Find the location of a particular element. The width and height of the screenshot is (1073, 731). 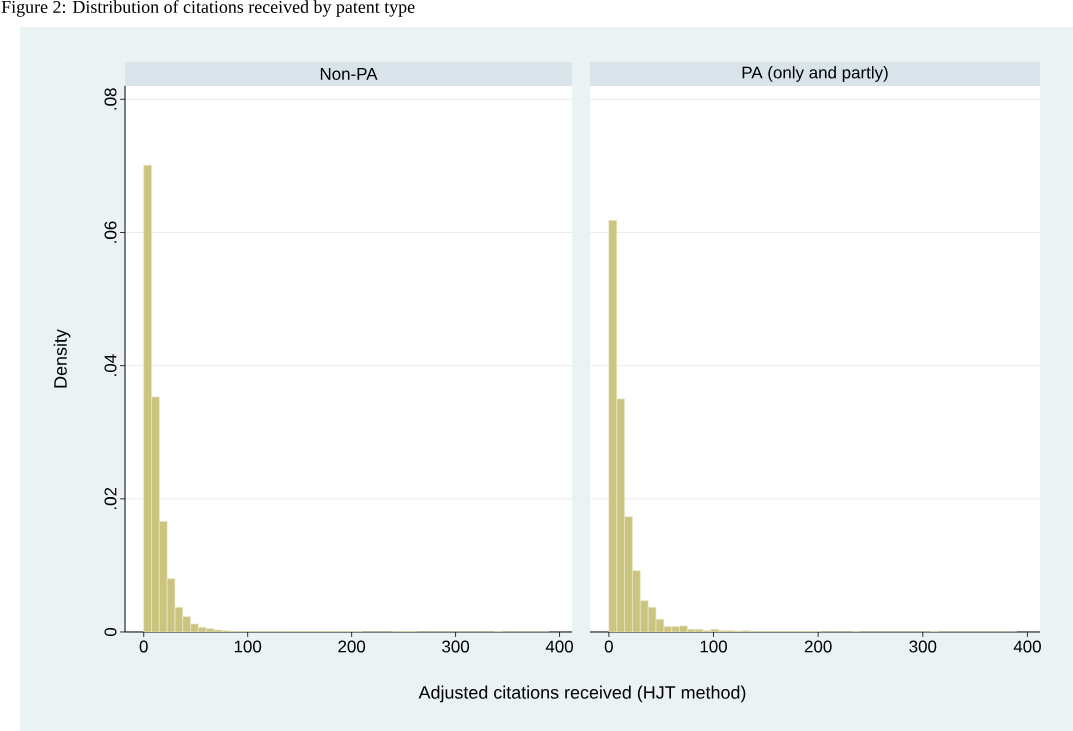

x-axis-title: Adjusted citations received (HJT method) is located at coordinates (582, 694).